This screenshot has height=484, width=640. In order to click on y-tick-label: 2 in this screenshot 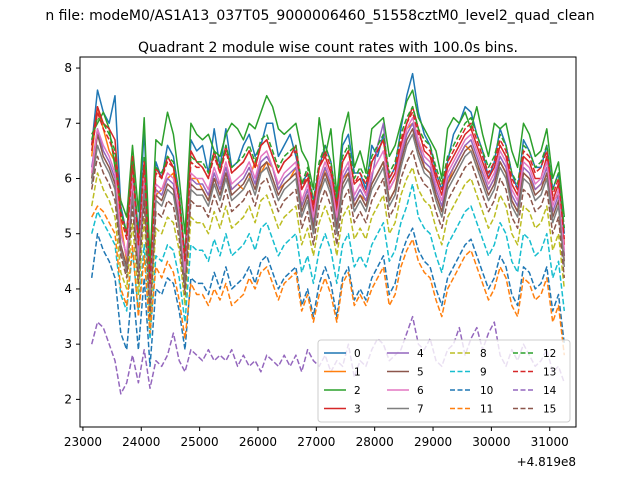, I will do `click(68, 399)`.